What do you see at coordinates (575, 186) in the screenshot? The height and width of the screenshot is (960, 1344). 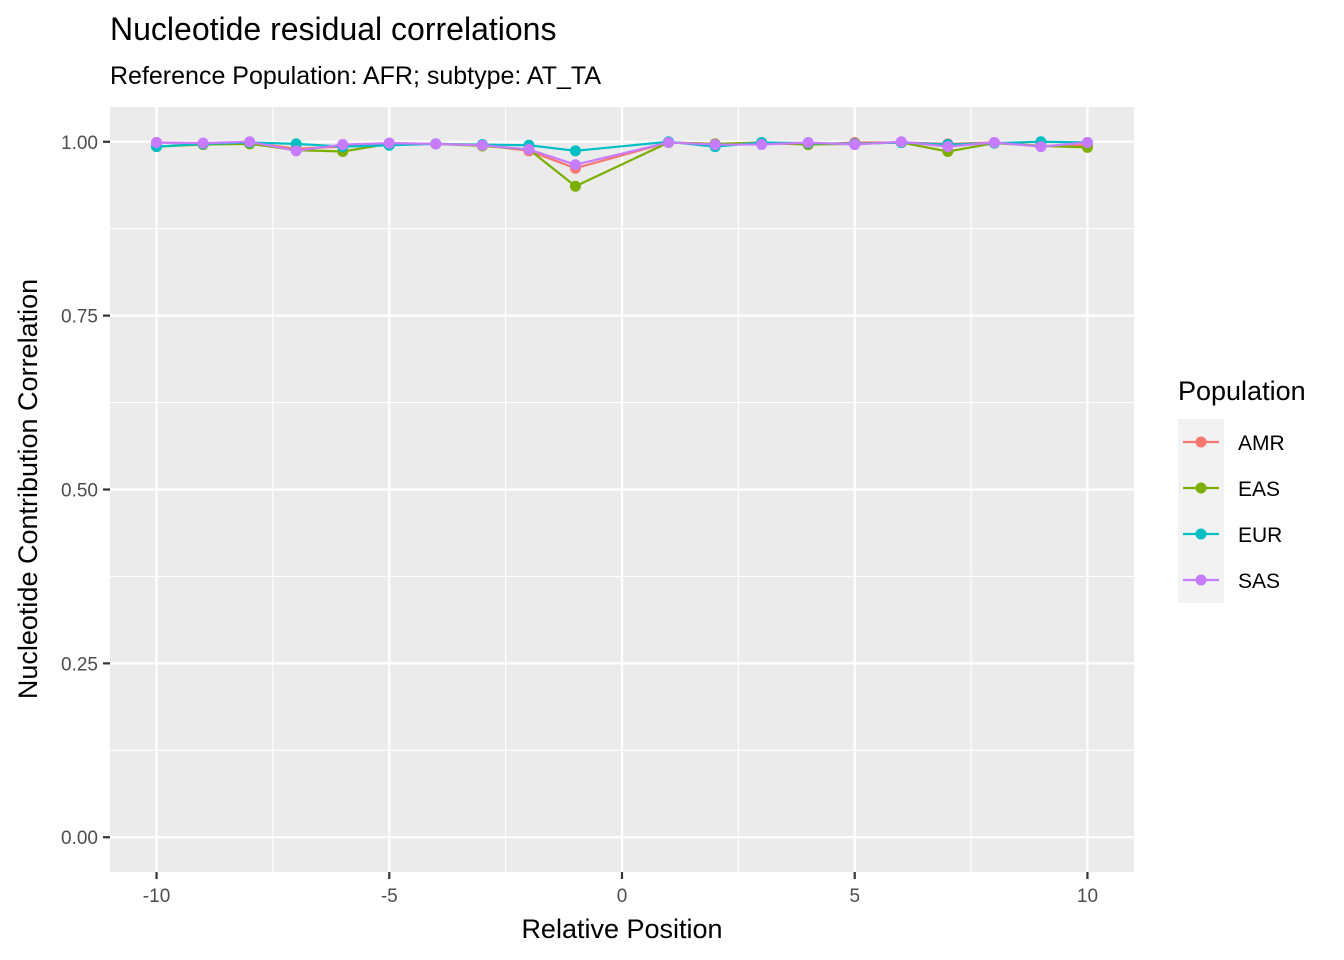 I see `data-point-eas` at bounding box center [575, 186].